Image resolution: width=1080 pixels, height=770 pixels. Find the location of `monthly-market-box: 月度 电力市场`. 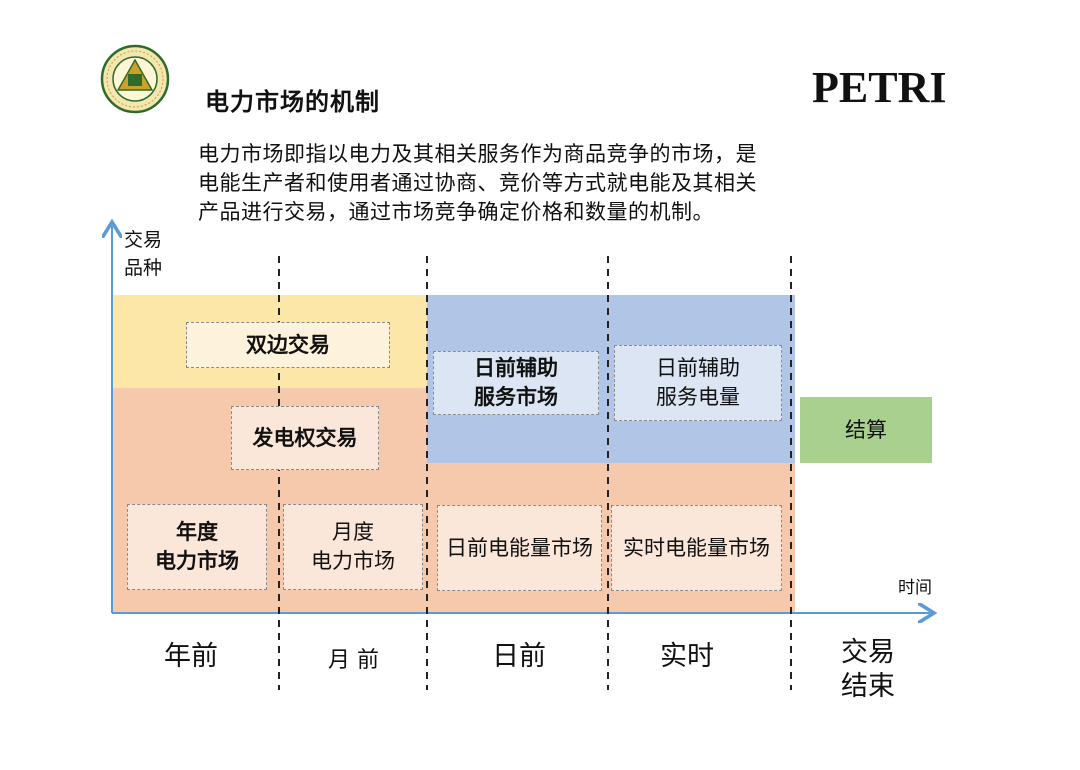

monthly-market-box: 月度 电力市场 is located at coordinates (353, 547).